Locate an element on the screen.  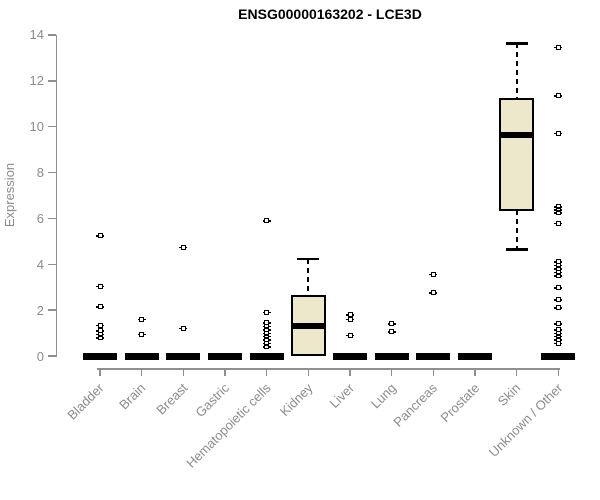
chart-title: ENSG00000163202 - LCE3D is located at coordinates (330, 14).